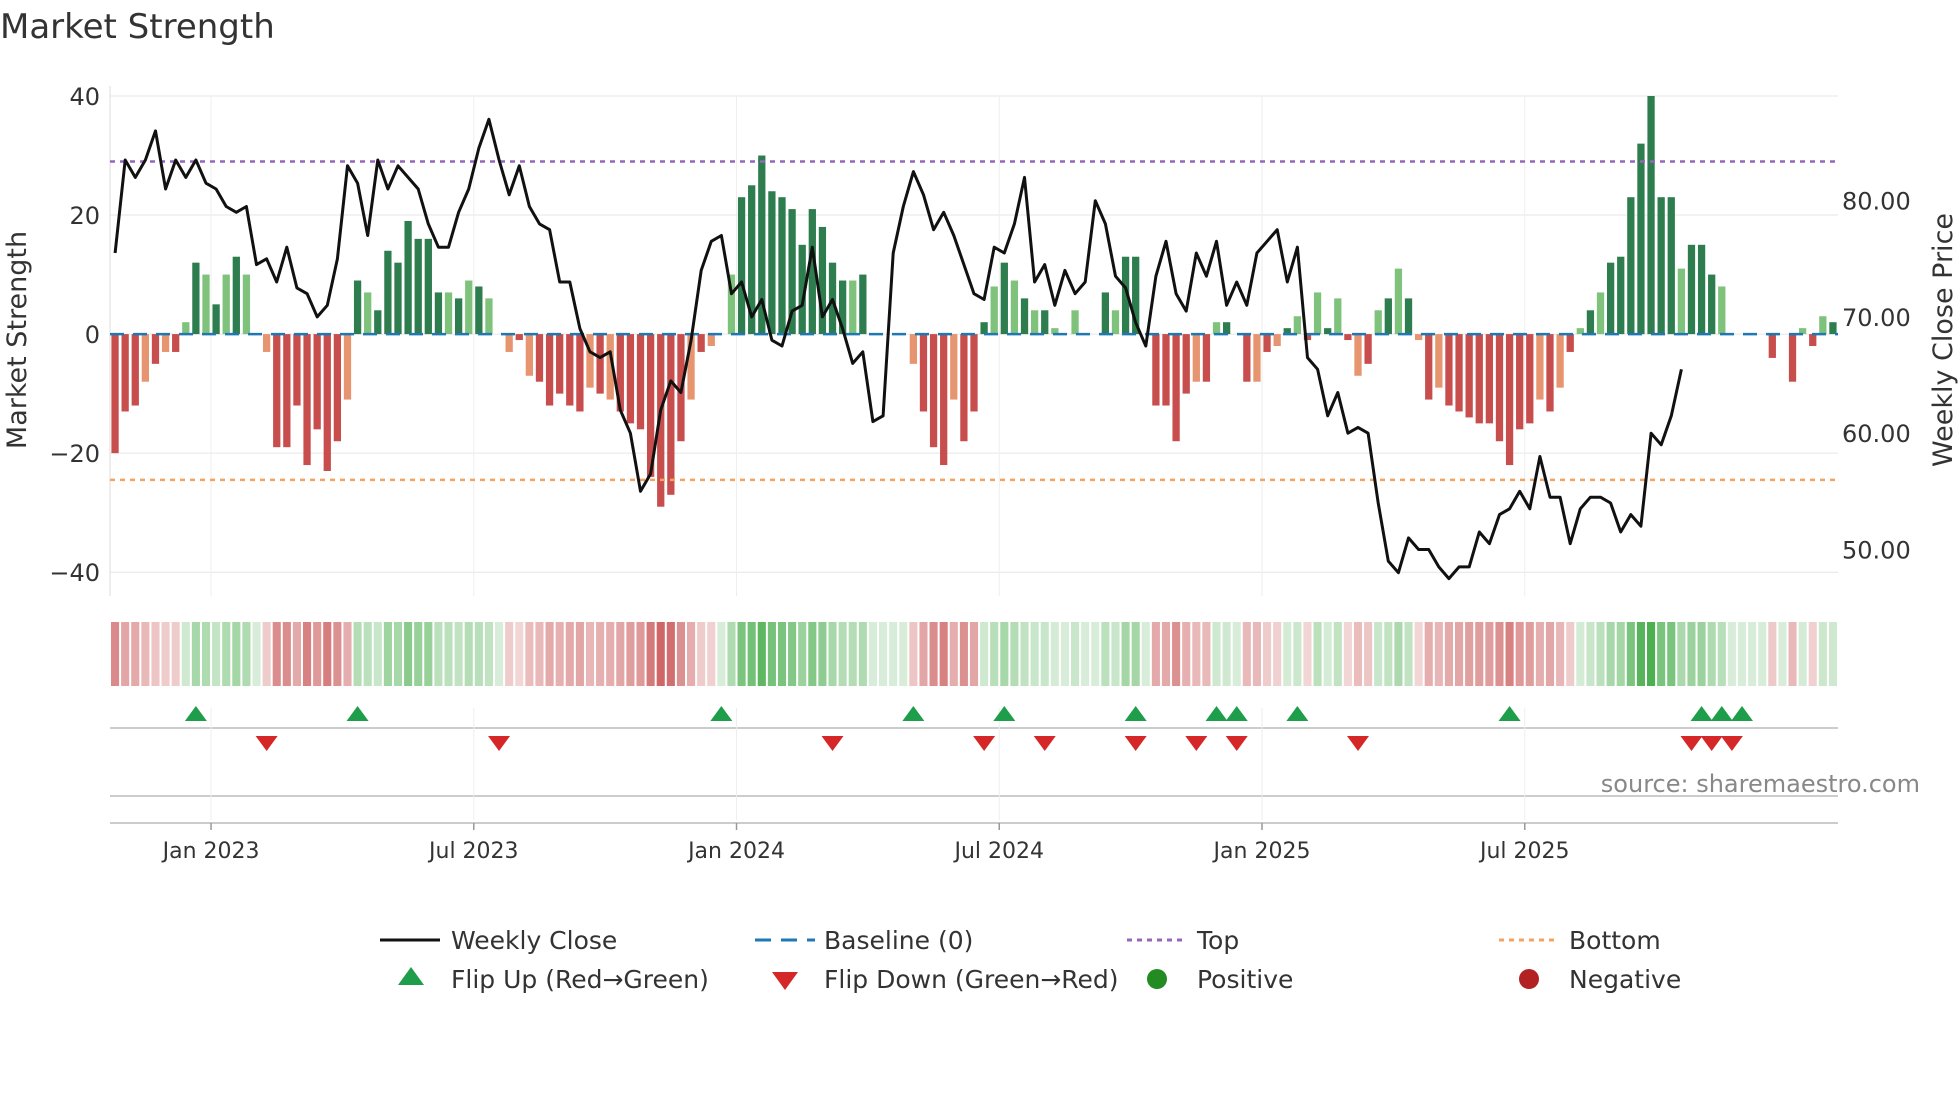 This screenshot has height=1102, width=1960. I want to click on left-tick-label: 0, so click(92, 335).